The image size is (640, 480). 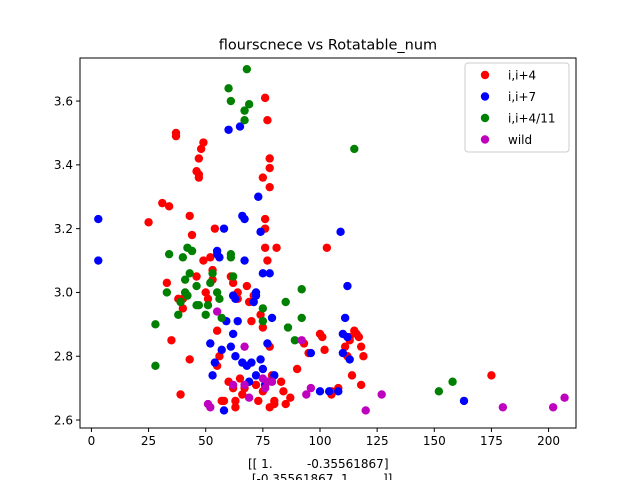 What do you see at coordinates (148, 441) in the screenshot?
I see `x-tick-label: 25` at bounding box center [148, 441].